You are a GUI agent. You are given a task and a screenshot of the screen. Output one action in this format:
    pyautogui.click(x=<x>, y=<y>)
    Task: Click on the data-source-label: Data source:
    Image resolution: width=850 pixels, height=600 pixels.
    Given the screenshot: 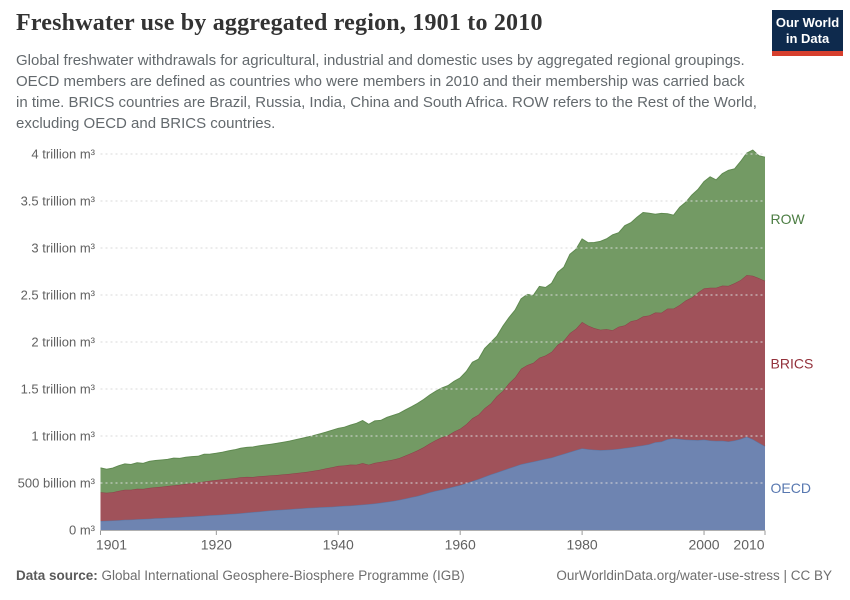 What is the action you would take?
    pyautogui.click(x=57, y=575)
    